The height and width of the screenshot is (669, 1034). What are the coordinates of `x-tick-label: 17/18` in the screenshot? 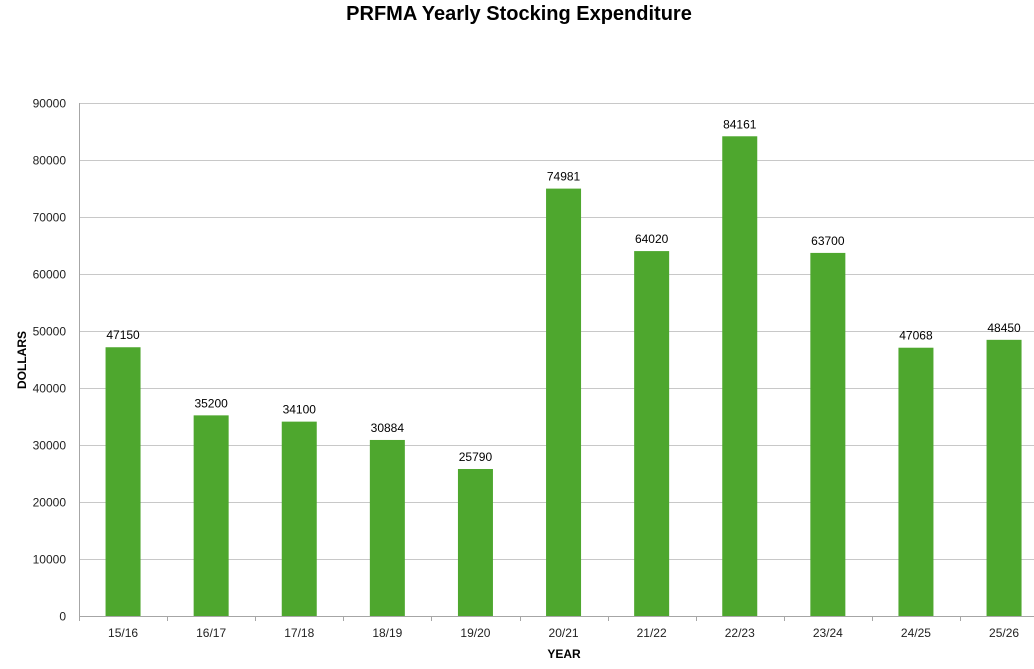 It's located at (299, 633).